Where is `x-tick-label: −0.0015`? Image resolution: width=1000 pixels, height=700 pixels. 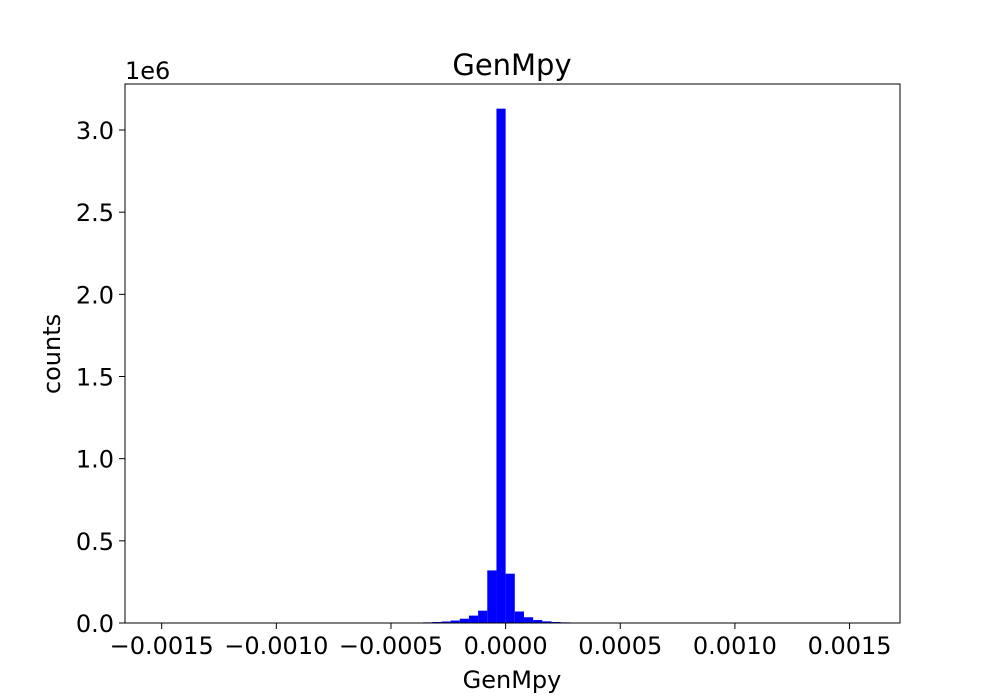
x-tick-label: −0.0015 is located at coordinates (162, 646).